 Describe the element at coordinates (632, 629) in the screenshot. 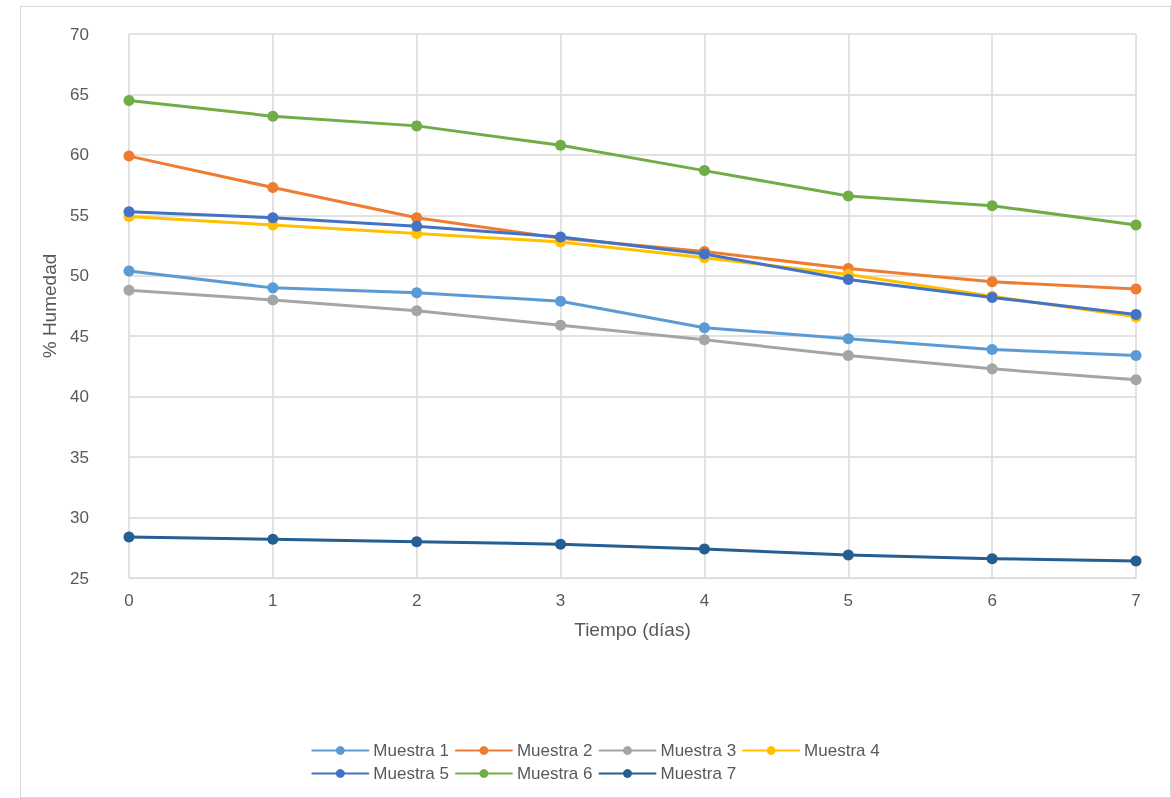

I see `x-axis-title: Tiempo (días)` at that location.